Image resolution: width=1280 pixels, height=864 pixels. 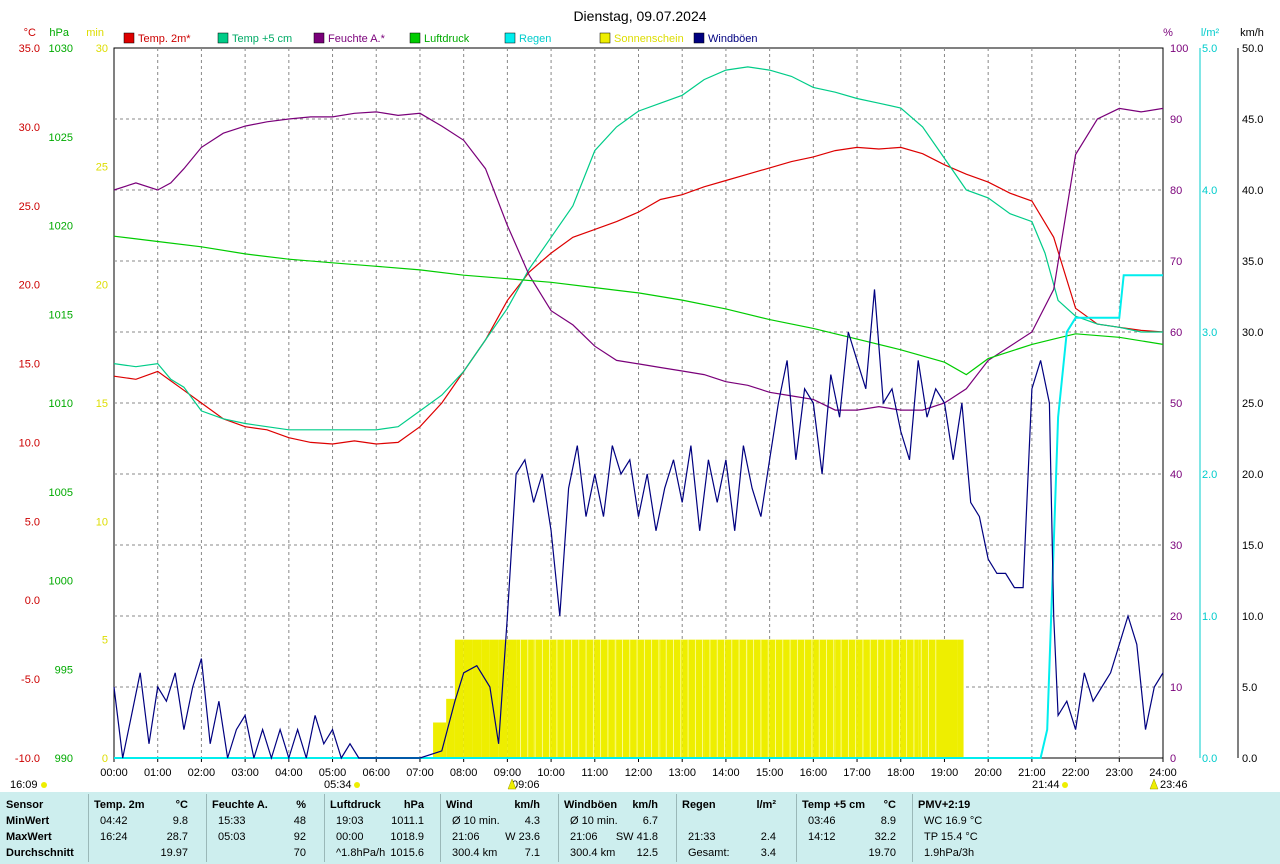 What do you see at coordinates (949, 853) in the screenshot?
I see `footer-cell-label: 1.9hPa/3h` at bounding box center [949, 853].